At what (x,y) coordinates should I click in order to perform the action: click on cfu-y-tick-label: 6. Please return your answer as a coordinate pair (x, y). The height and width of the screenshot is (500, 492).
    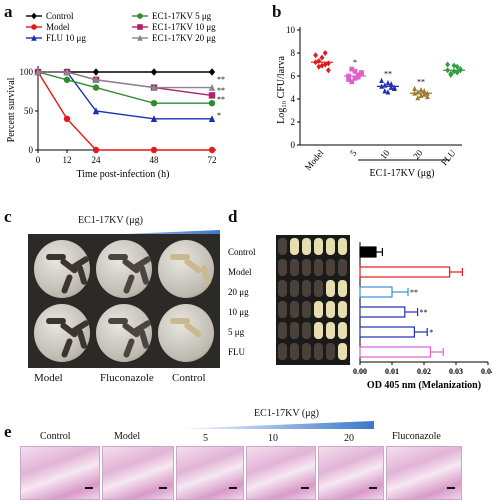
    Looking at the image, I should click on (293, 76).